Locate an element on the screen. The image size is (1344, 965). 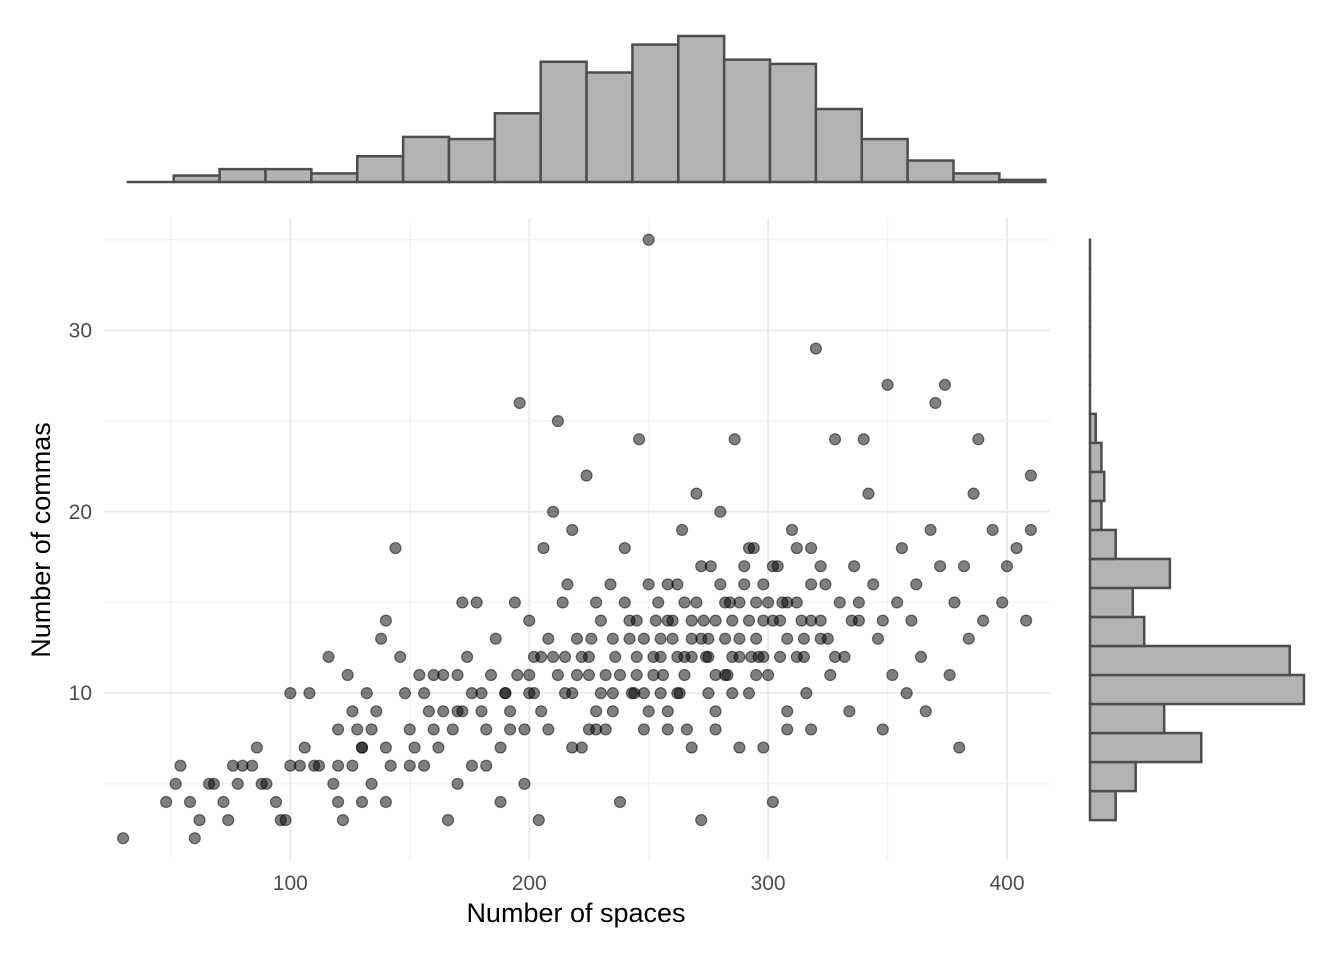
top-marginal-histogram is located at coordinates (586, 109).